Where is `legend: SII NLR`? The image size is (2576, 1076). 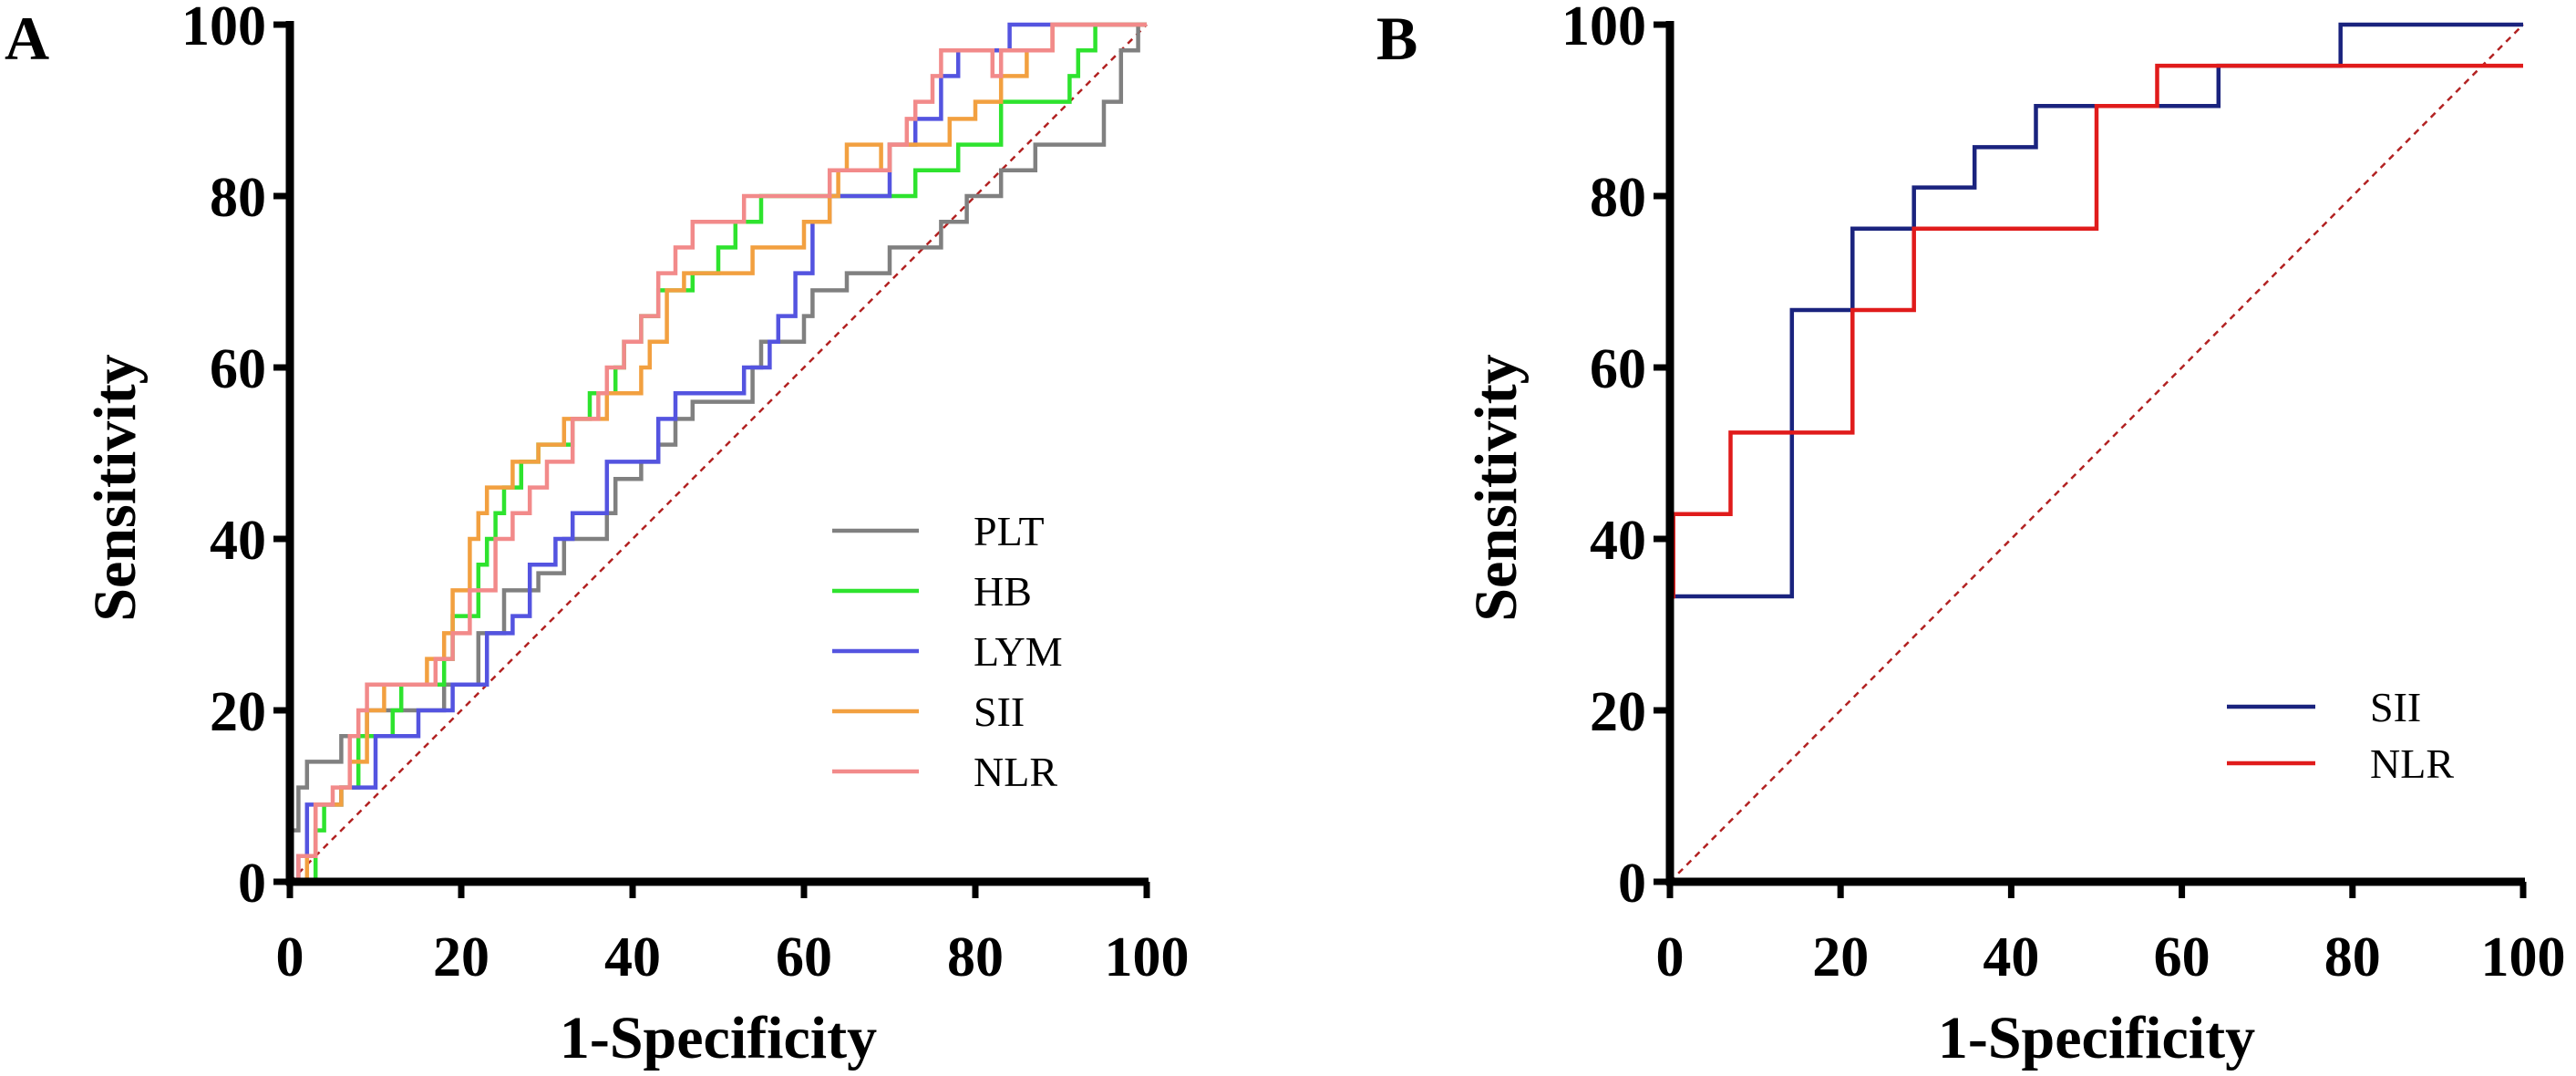
legend: SII NLR is located at coordinates (2340, 735).